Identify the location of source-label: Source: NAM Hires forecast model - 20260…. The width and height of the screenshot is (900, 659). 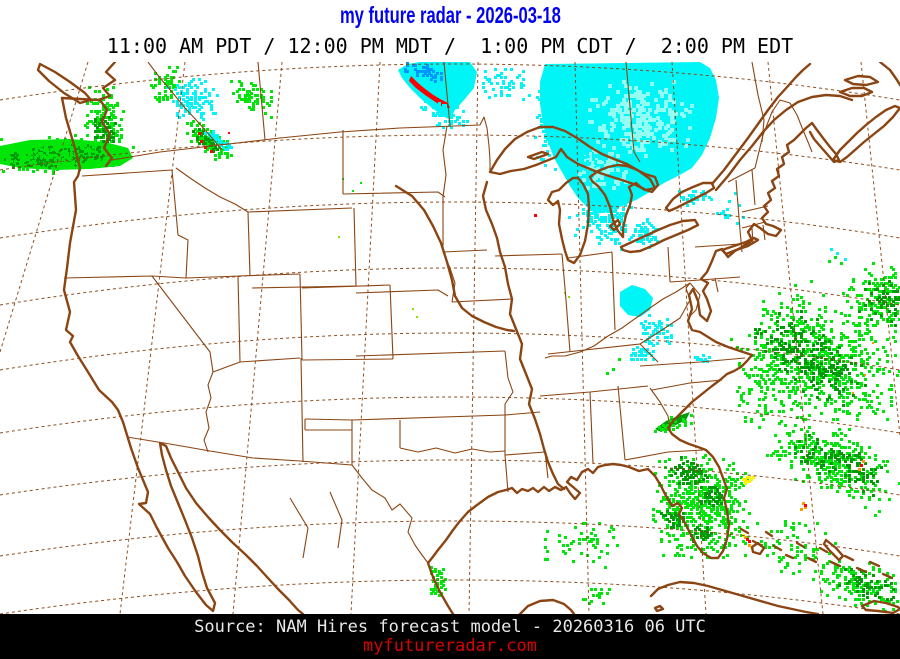
(450, 627).